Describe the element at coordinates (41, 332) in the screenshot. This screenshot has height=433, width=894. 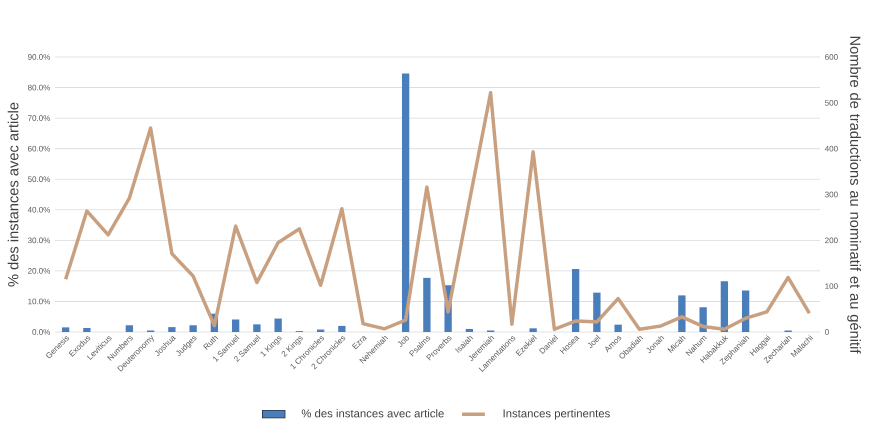
I see `y-tick-label: 0.0%` at that location.